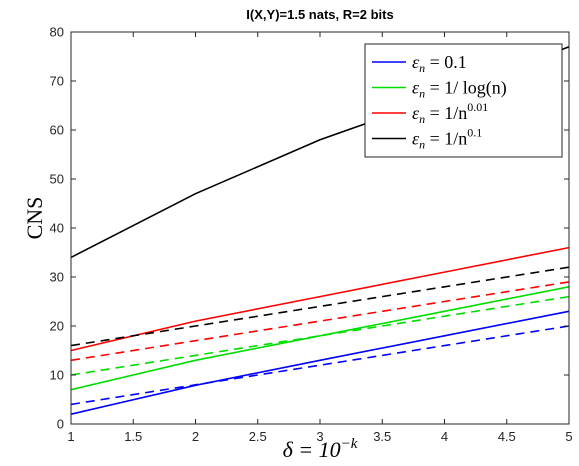  Describe the element at coordinates (57, 375) in the screenshot. I see `y-tick-label: 10` at that location.